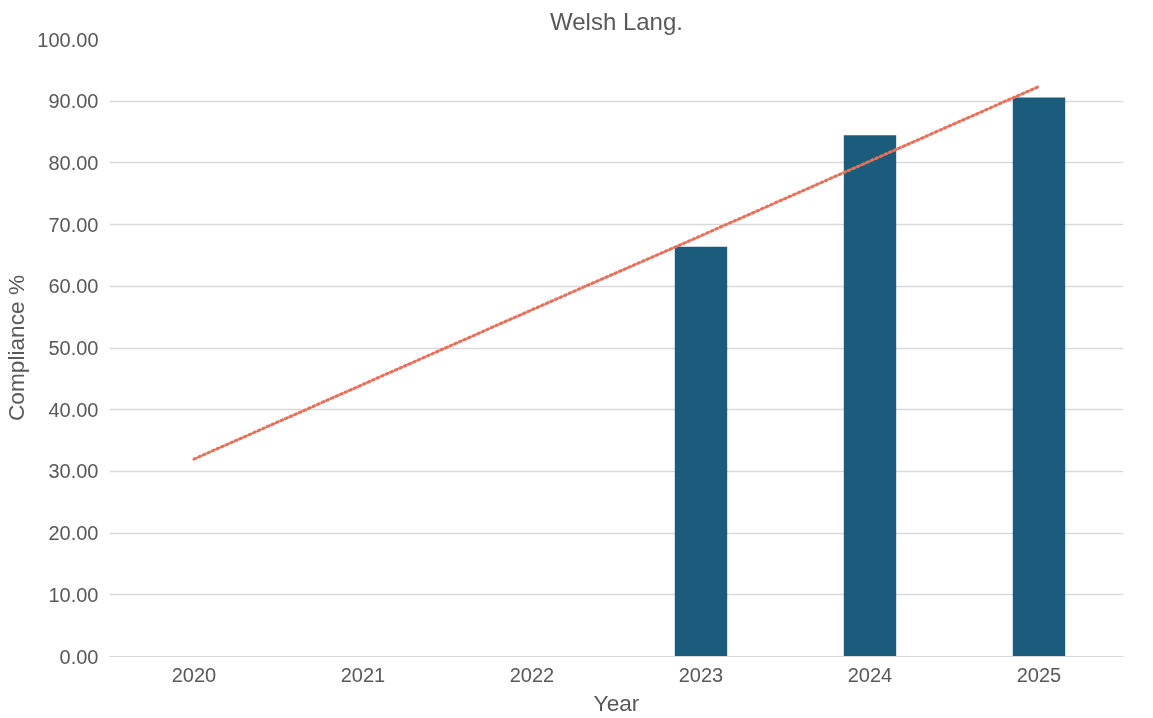  I want to click on y-tick-label: 0.00, so click(79, 656).